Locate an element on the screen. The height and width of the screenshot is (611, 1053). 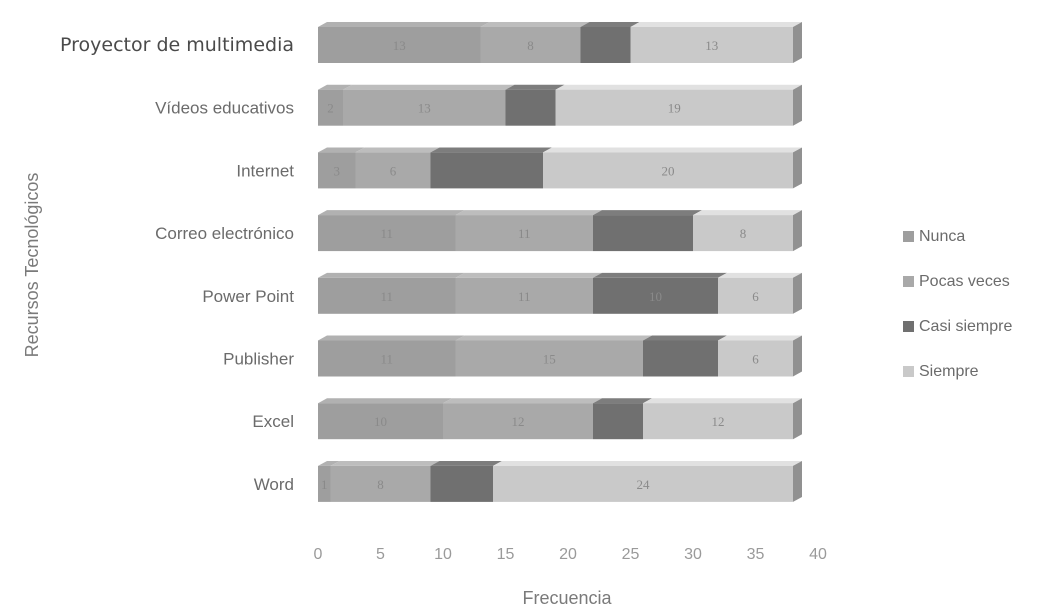
category-label: Excel is located at coordinates (273, 421).